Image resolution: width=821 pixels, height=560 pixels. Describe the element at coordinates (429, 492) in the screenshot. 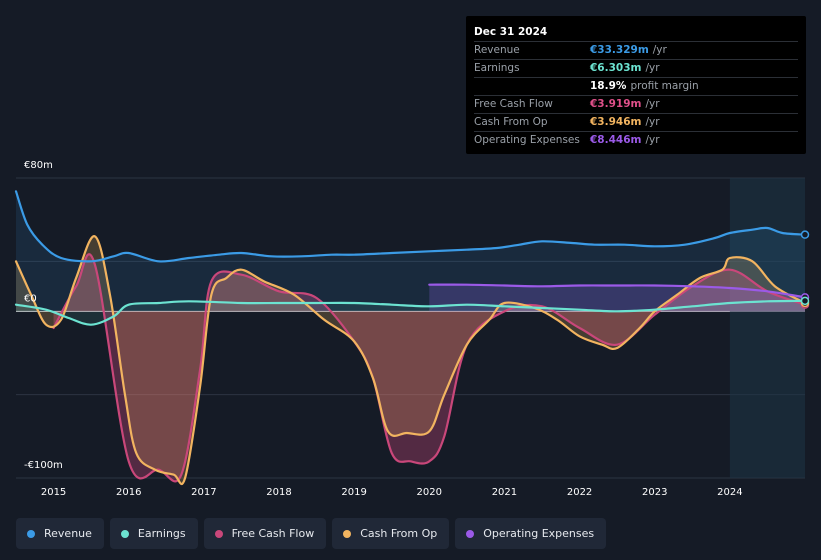

I see `x-tick-label: 2020` at that location.